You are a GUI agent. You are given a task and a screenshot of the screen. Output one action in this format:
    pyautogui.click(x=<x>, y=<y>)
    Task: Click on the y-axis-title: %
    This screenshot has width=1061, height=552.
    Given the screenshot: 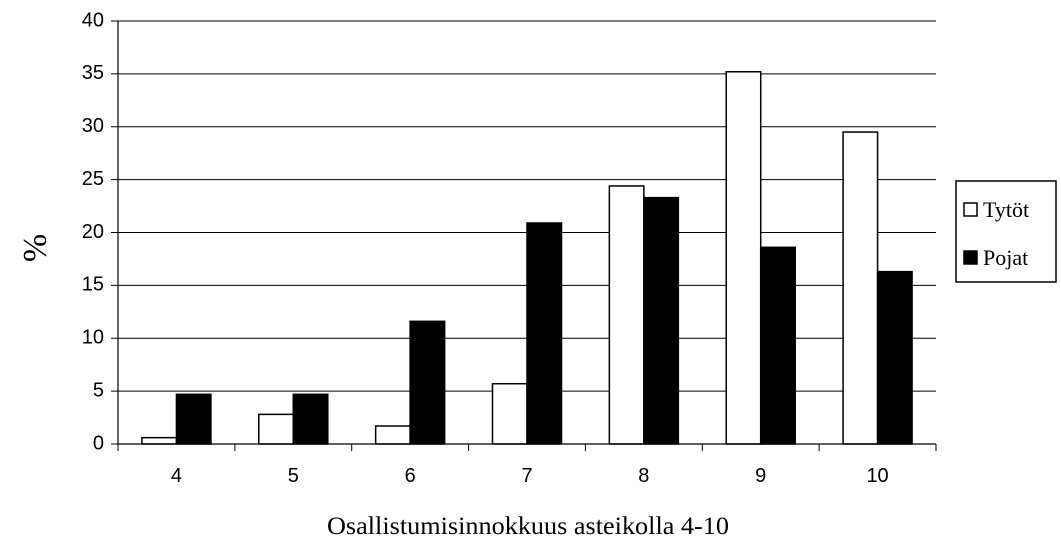 What is the action you would take?
    pyautogui.click(x=35, y=248)
    